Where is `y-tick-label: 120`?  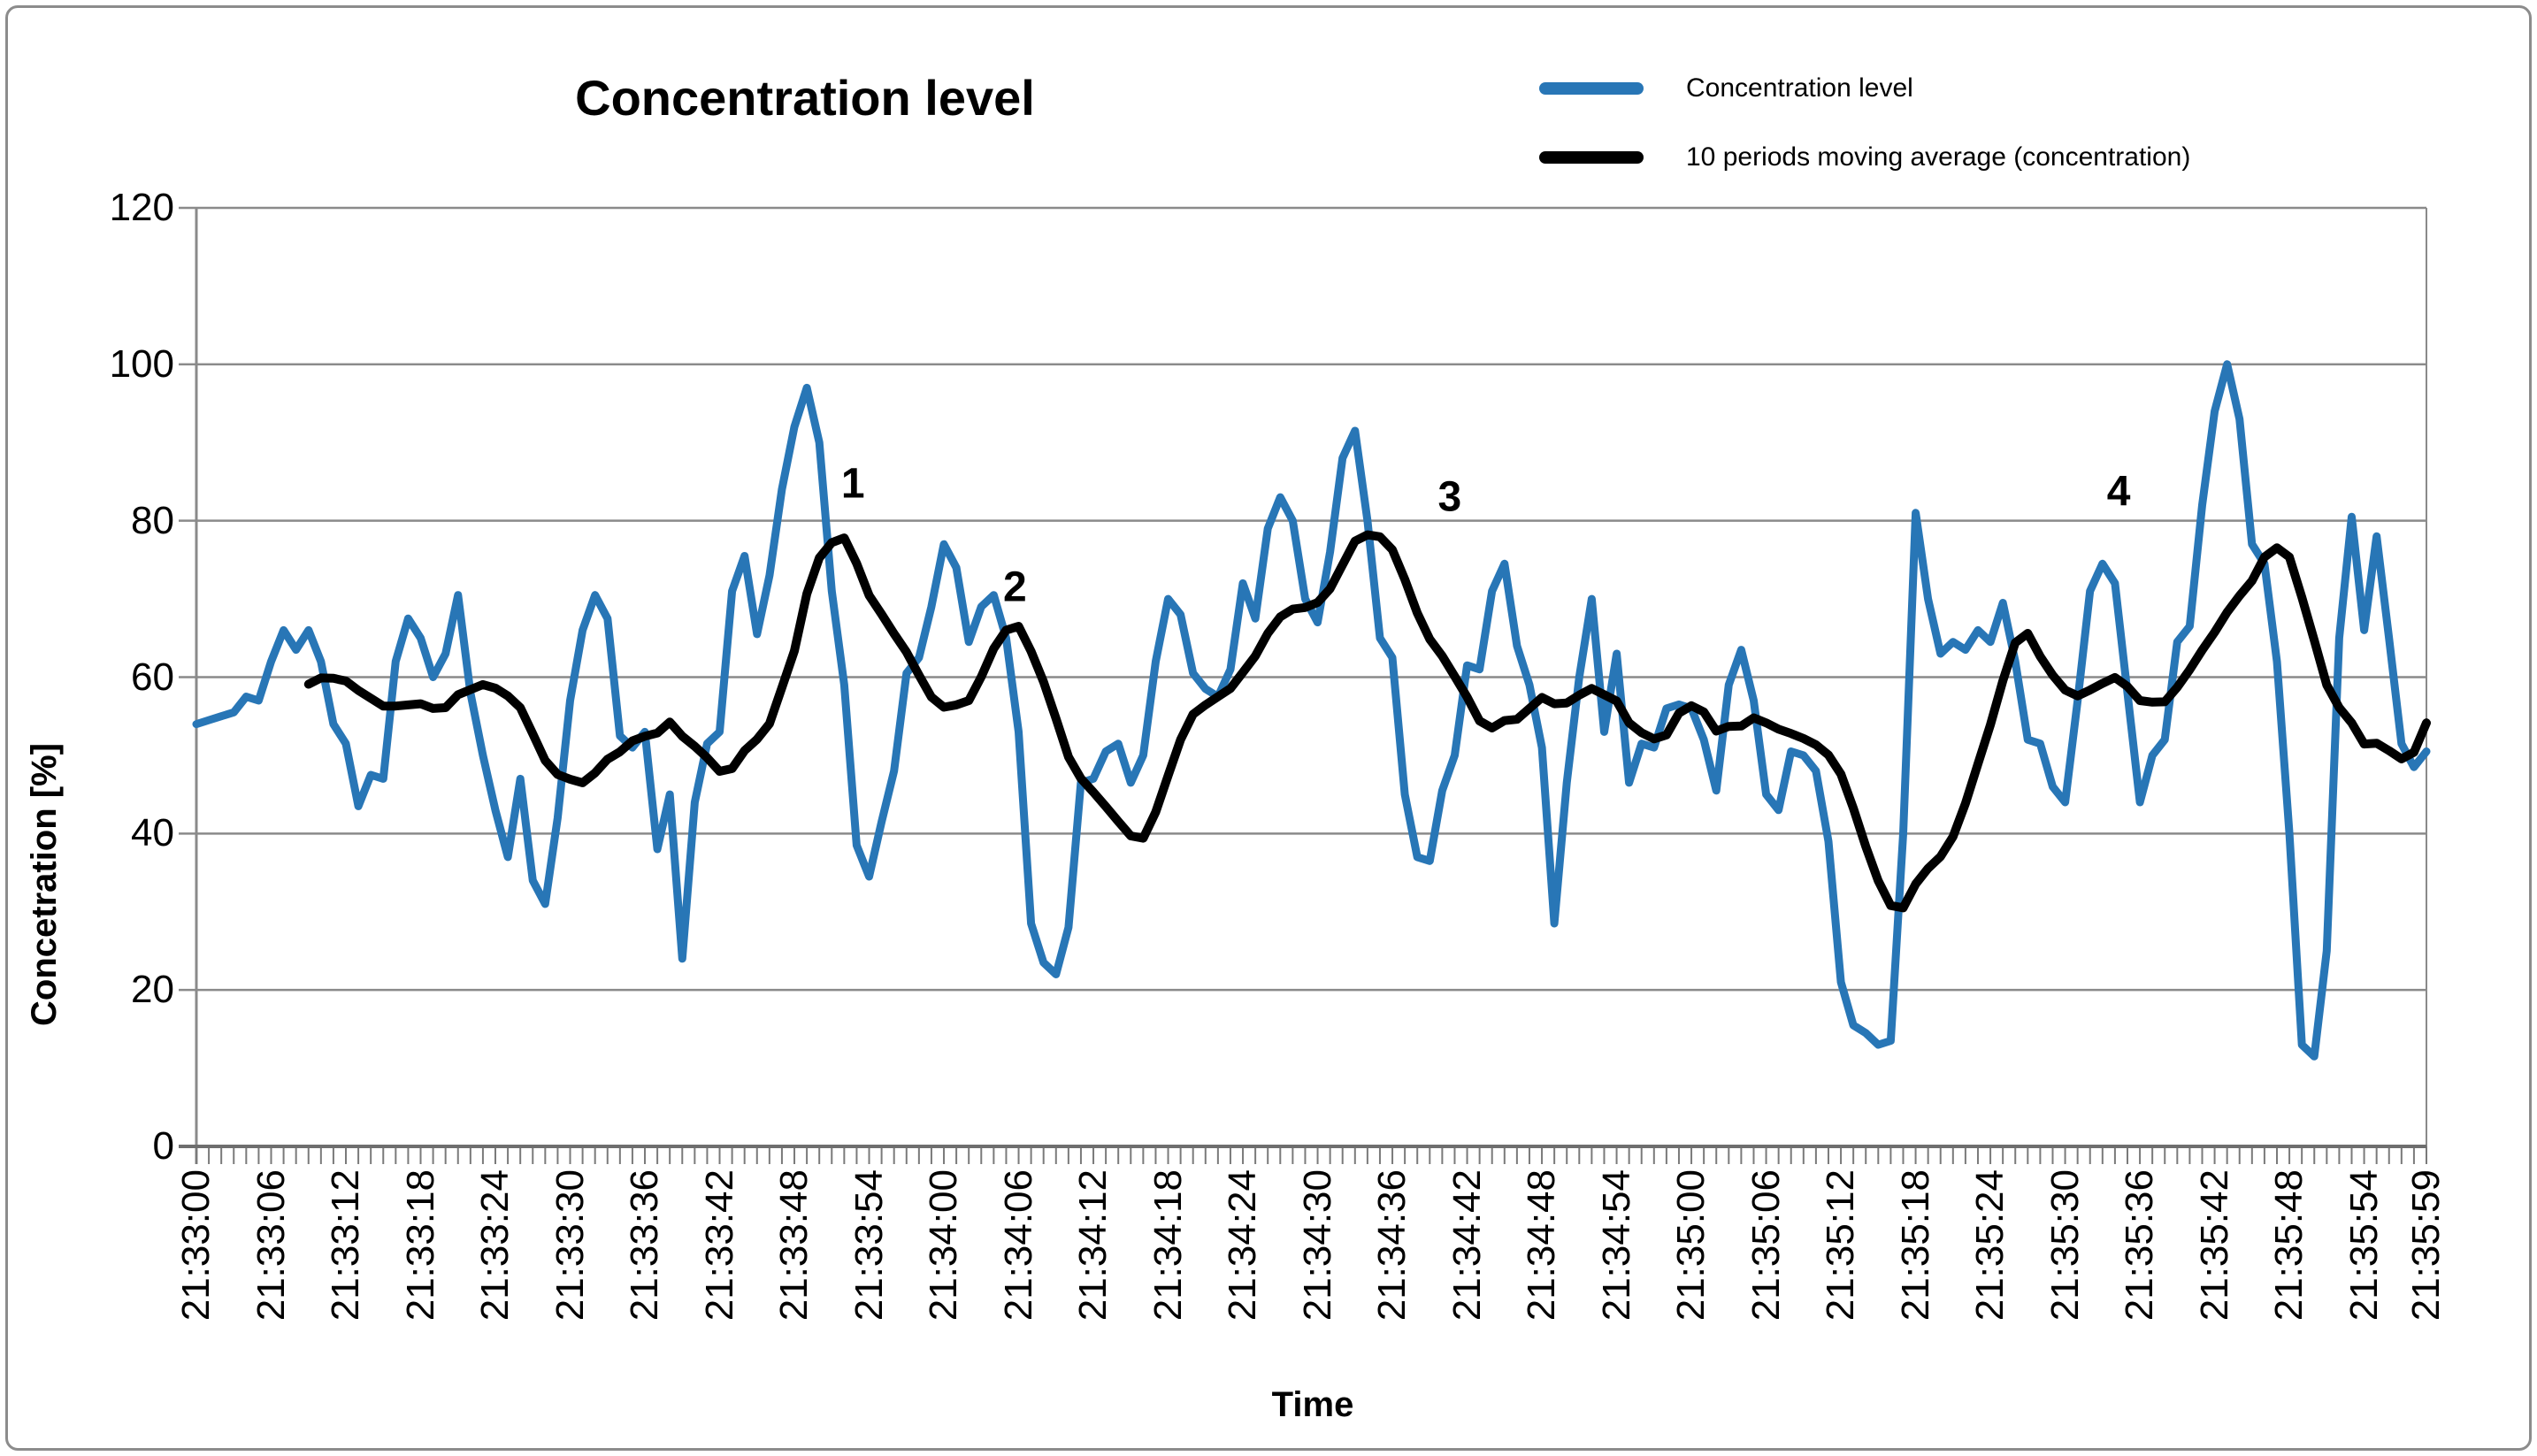
y-tick-label: 120 is located at coordinates (141, 207).